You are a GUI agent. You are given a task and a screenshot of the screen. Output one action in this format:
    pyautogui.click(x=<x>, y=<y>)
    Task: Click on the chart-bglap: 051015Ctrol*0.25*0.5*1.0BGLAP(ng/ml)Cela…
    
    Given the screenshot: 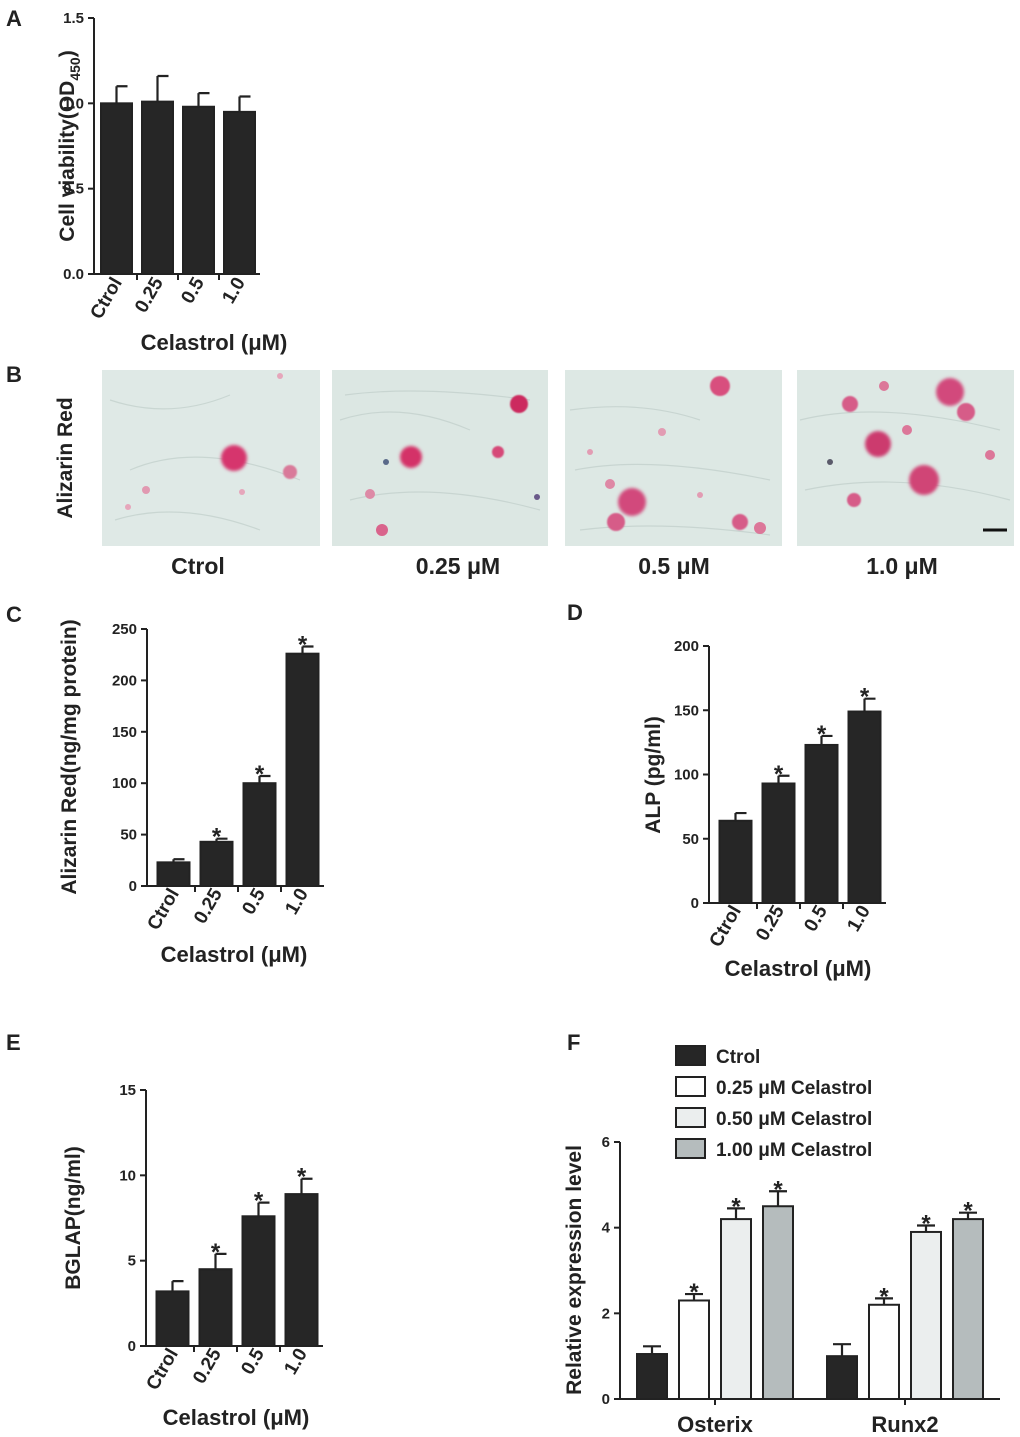 What is the action you would take?
    pyautogui.click(x=192, y=1256)
    